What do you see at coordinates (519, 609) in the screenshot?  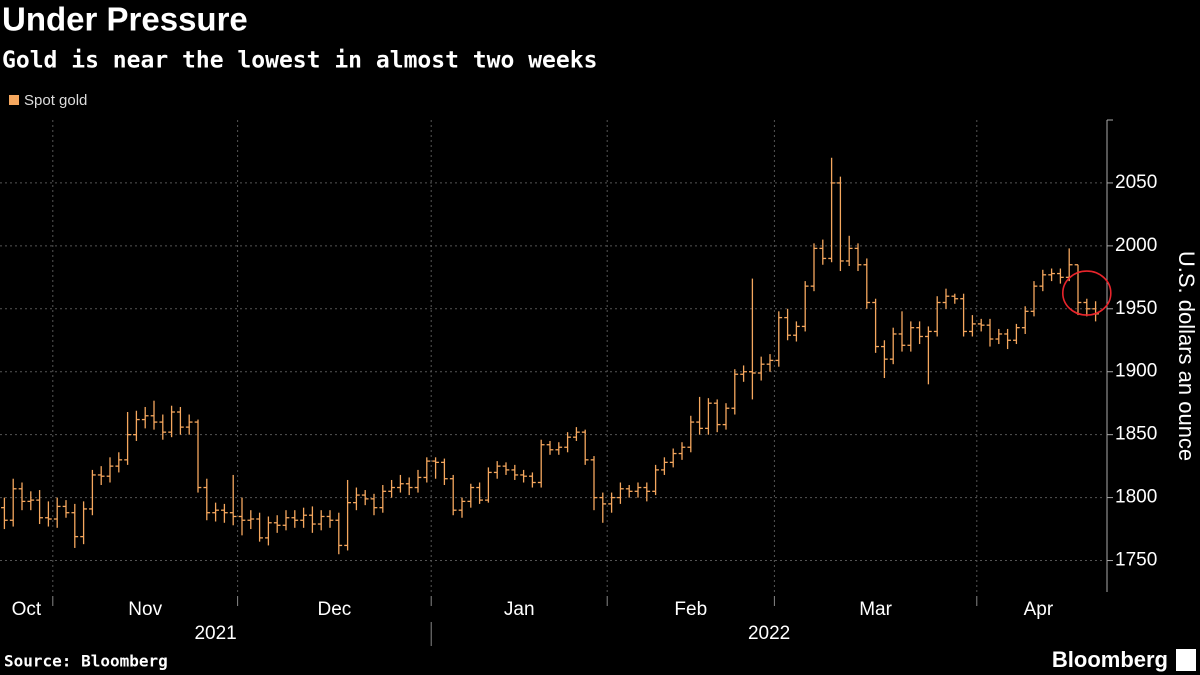 I see `x-tick-label: Jan` at bounding box center [519, 609].